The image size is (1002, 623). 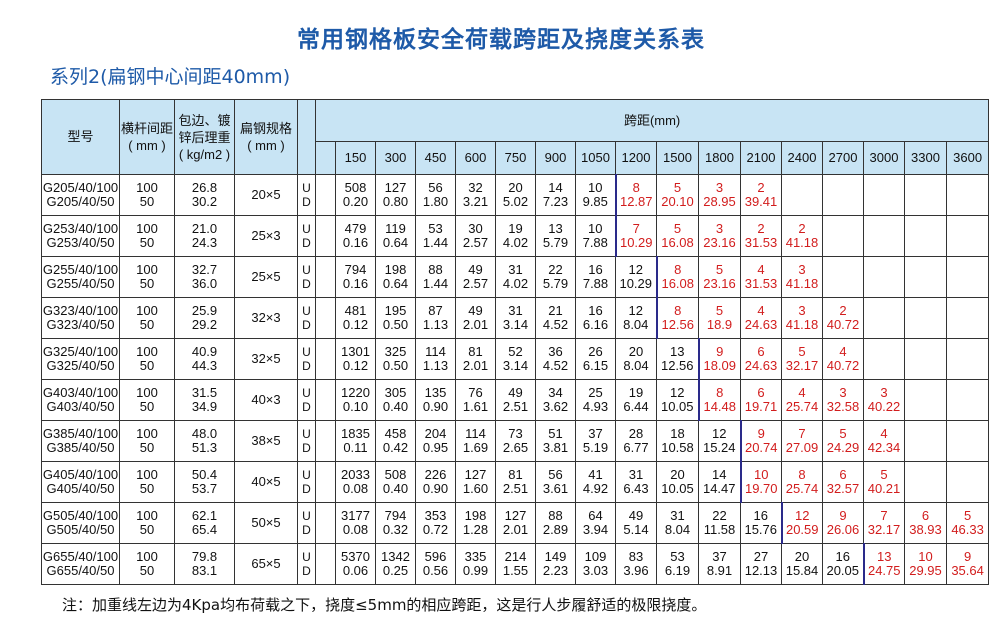 I want to click on header-span-value: 1200, so click(x=636, y=158).